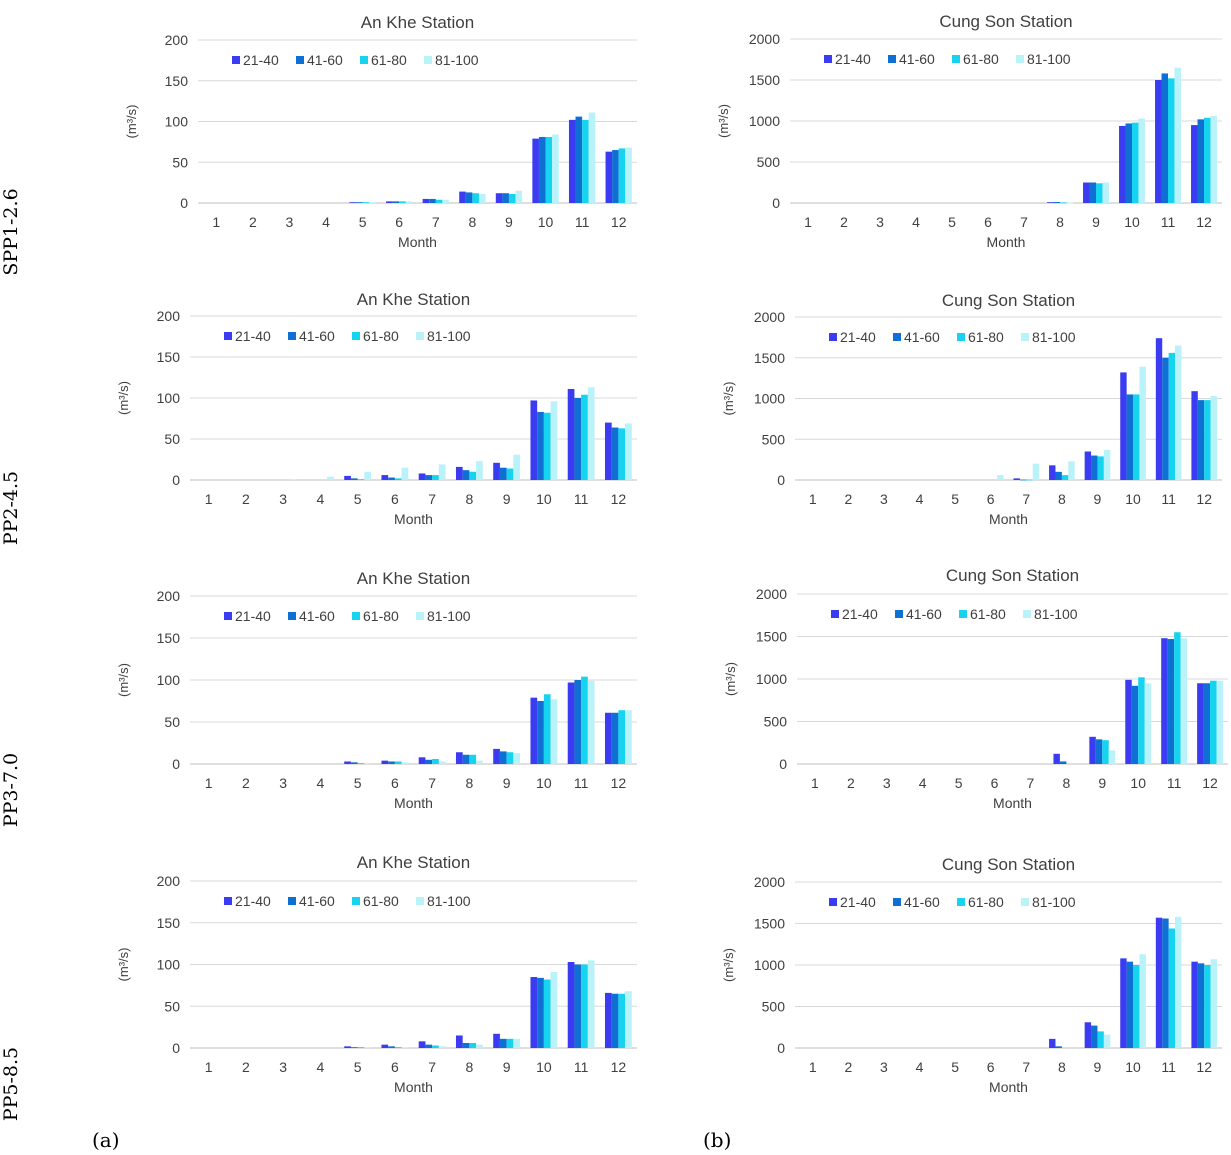 Image resolution: width=1231 pixels, height=1155 pixels. What do you see at coordinates (1012, 575) in the screenshot?
I see `chart-title: Cung Son Station` at bounding box center [1012, 575].